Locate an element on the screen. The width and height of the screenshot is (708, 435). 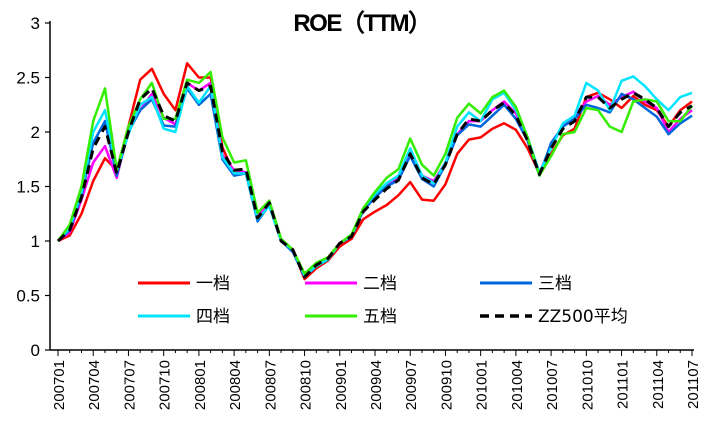
y-tick-label: 3 is located at coordinates (35, 23).